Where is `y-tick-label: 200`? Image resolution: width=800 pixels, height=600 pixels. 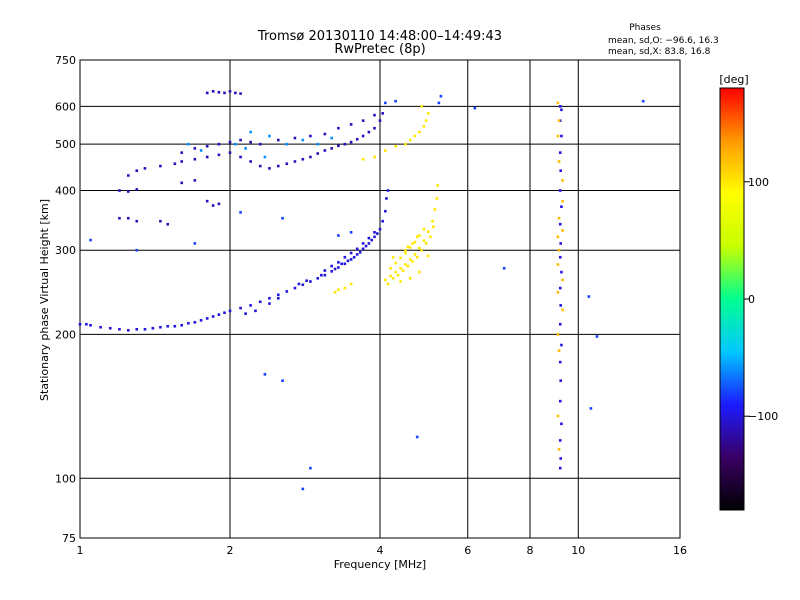 y-tick-label: 200 is located at coordinates (65, 334).